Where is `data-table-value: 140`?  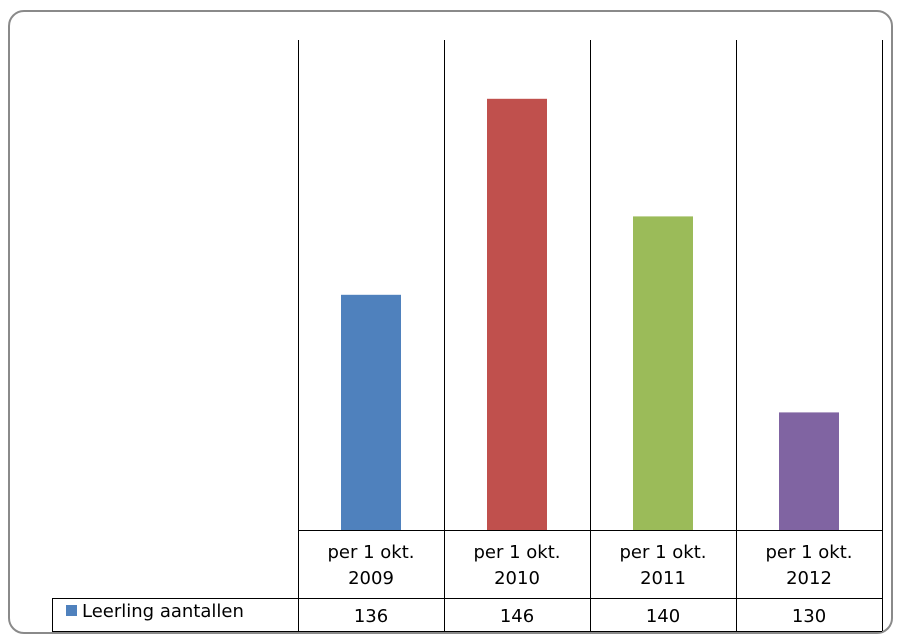 data-table-value: 140 is located at coordinates (663, 616).